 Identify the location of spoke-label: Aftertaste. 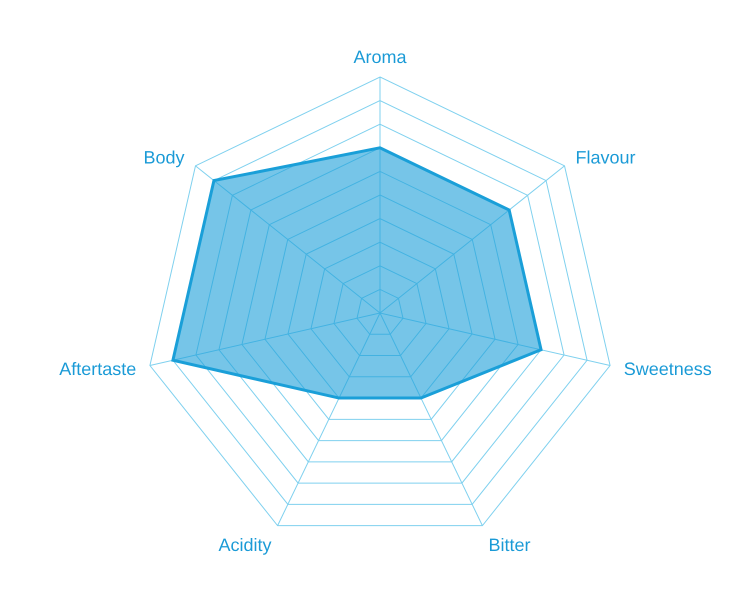
(97, 369).